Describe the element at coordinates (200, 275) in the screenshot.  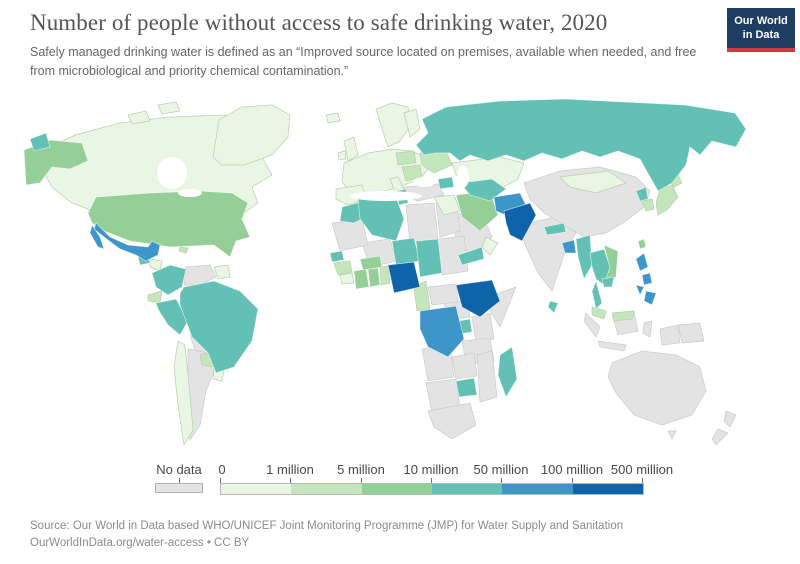
I see `country-venezuela: Venezuela — No data` at that location.